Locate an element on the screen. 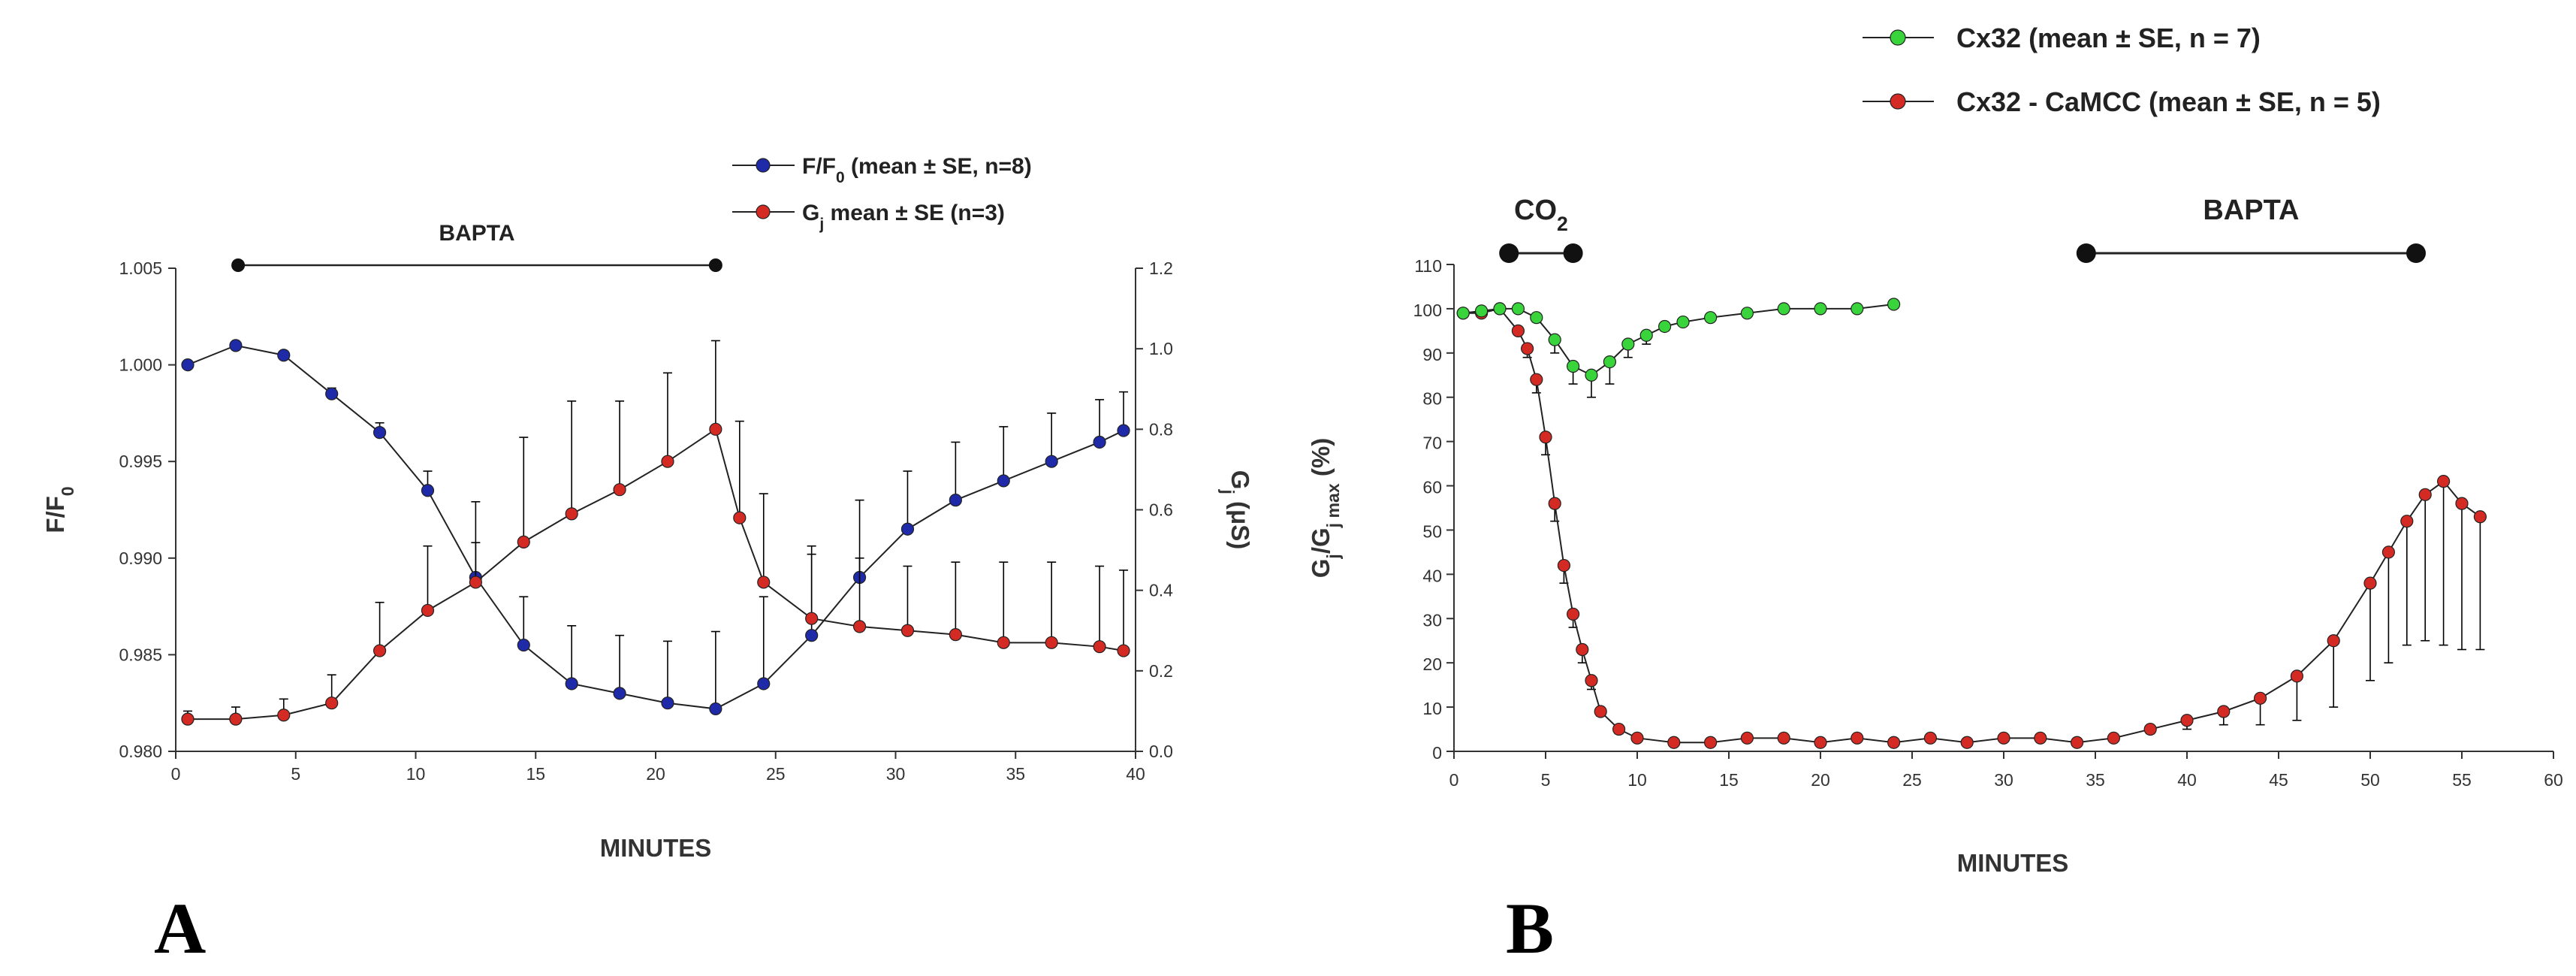 This screenshot has width=2576, height=976. y-tick-label: 70 is located at coordinates (1432, 443).